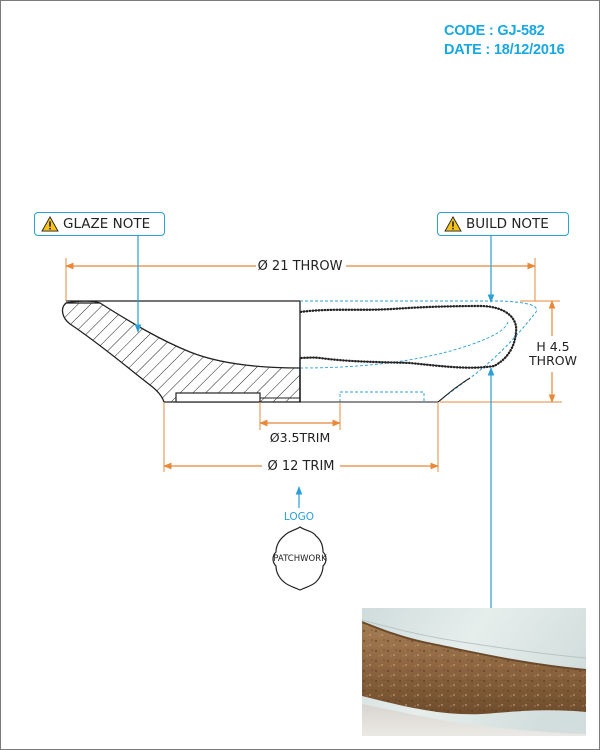 This screenshot has width=600, height=750. I want to click on logo-label: LOGO, so click(299, 517).